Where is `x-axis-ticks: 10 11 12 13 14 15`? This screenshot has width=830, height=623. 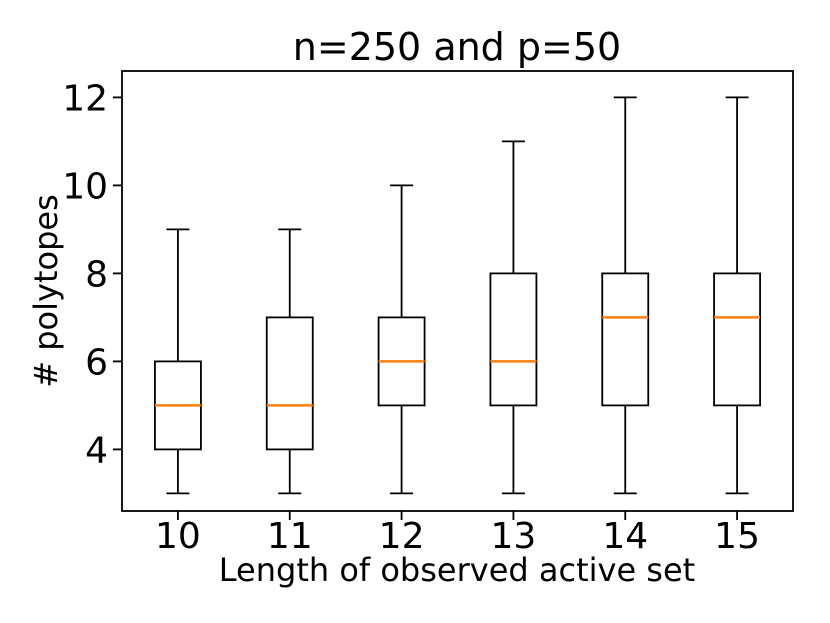 x-axis-ticks: 10 11 12 13 14 15 is located at coordinates (457, 534).